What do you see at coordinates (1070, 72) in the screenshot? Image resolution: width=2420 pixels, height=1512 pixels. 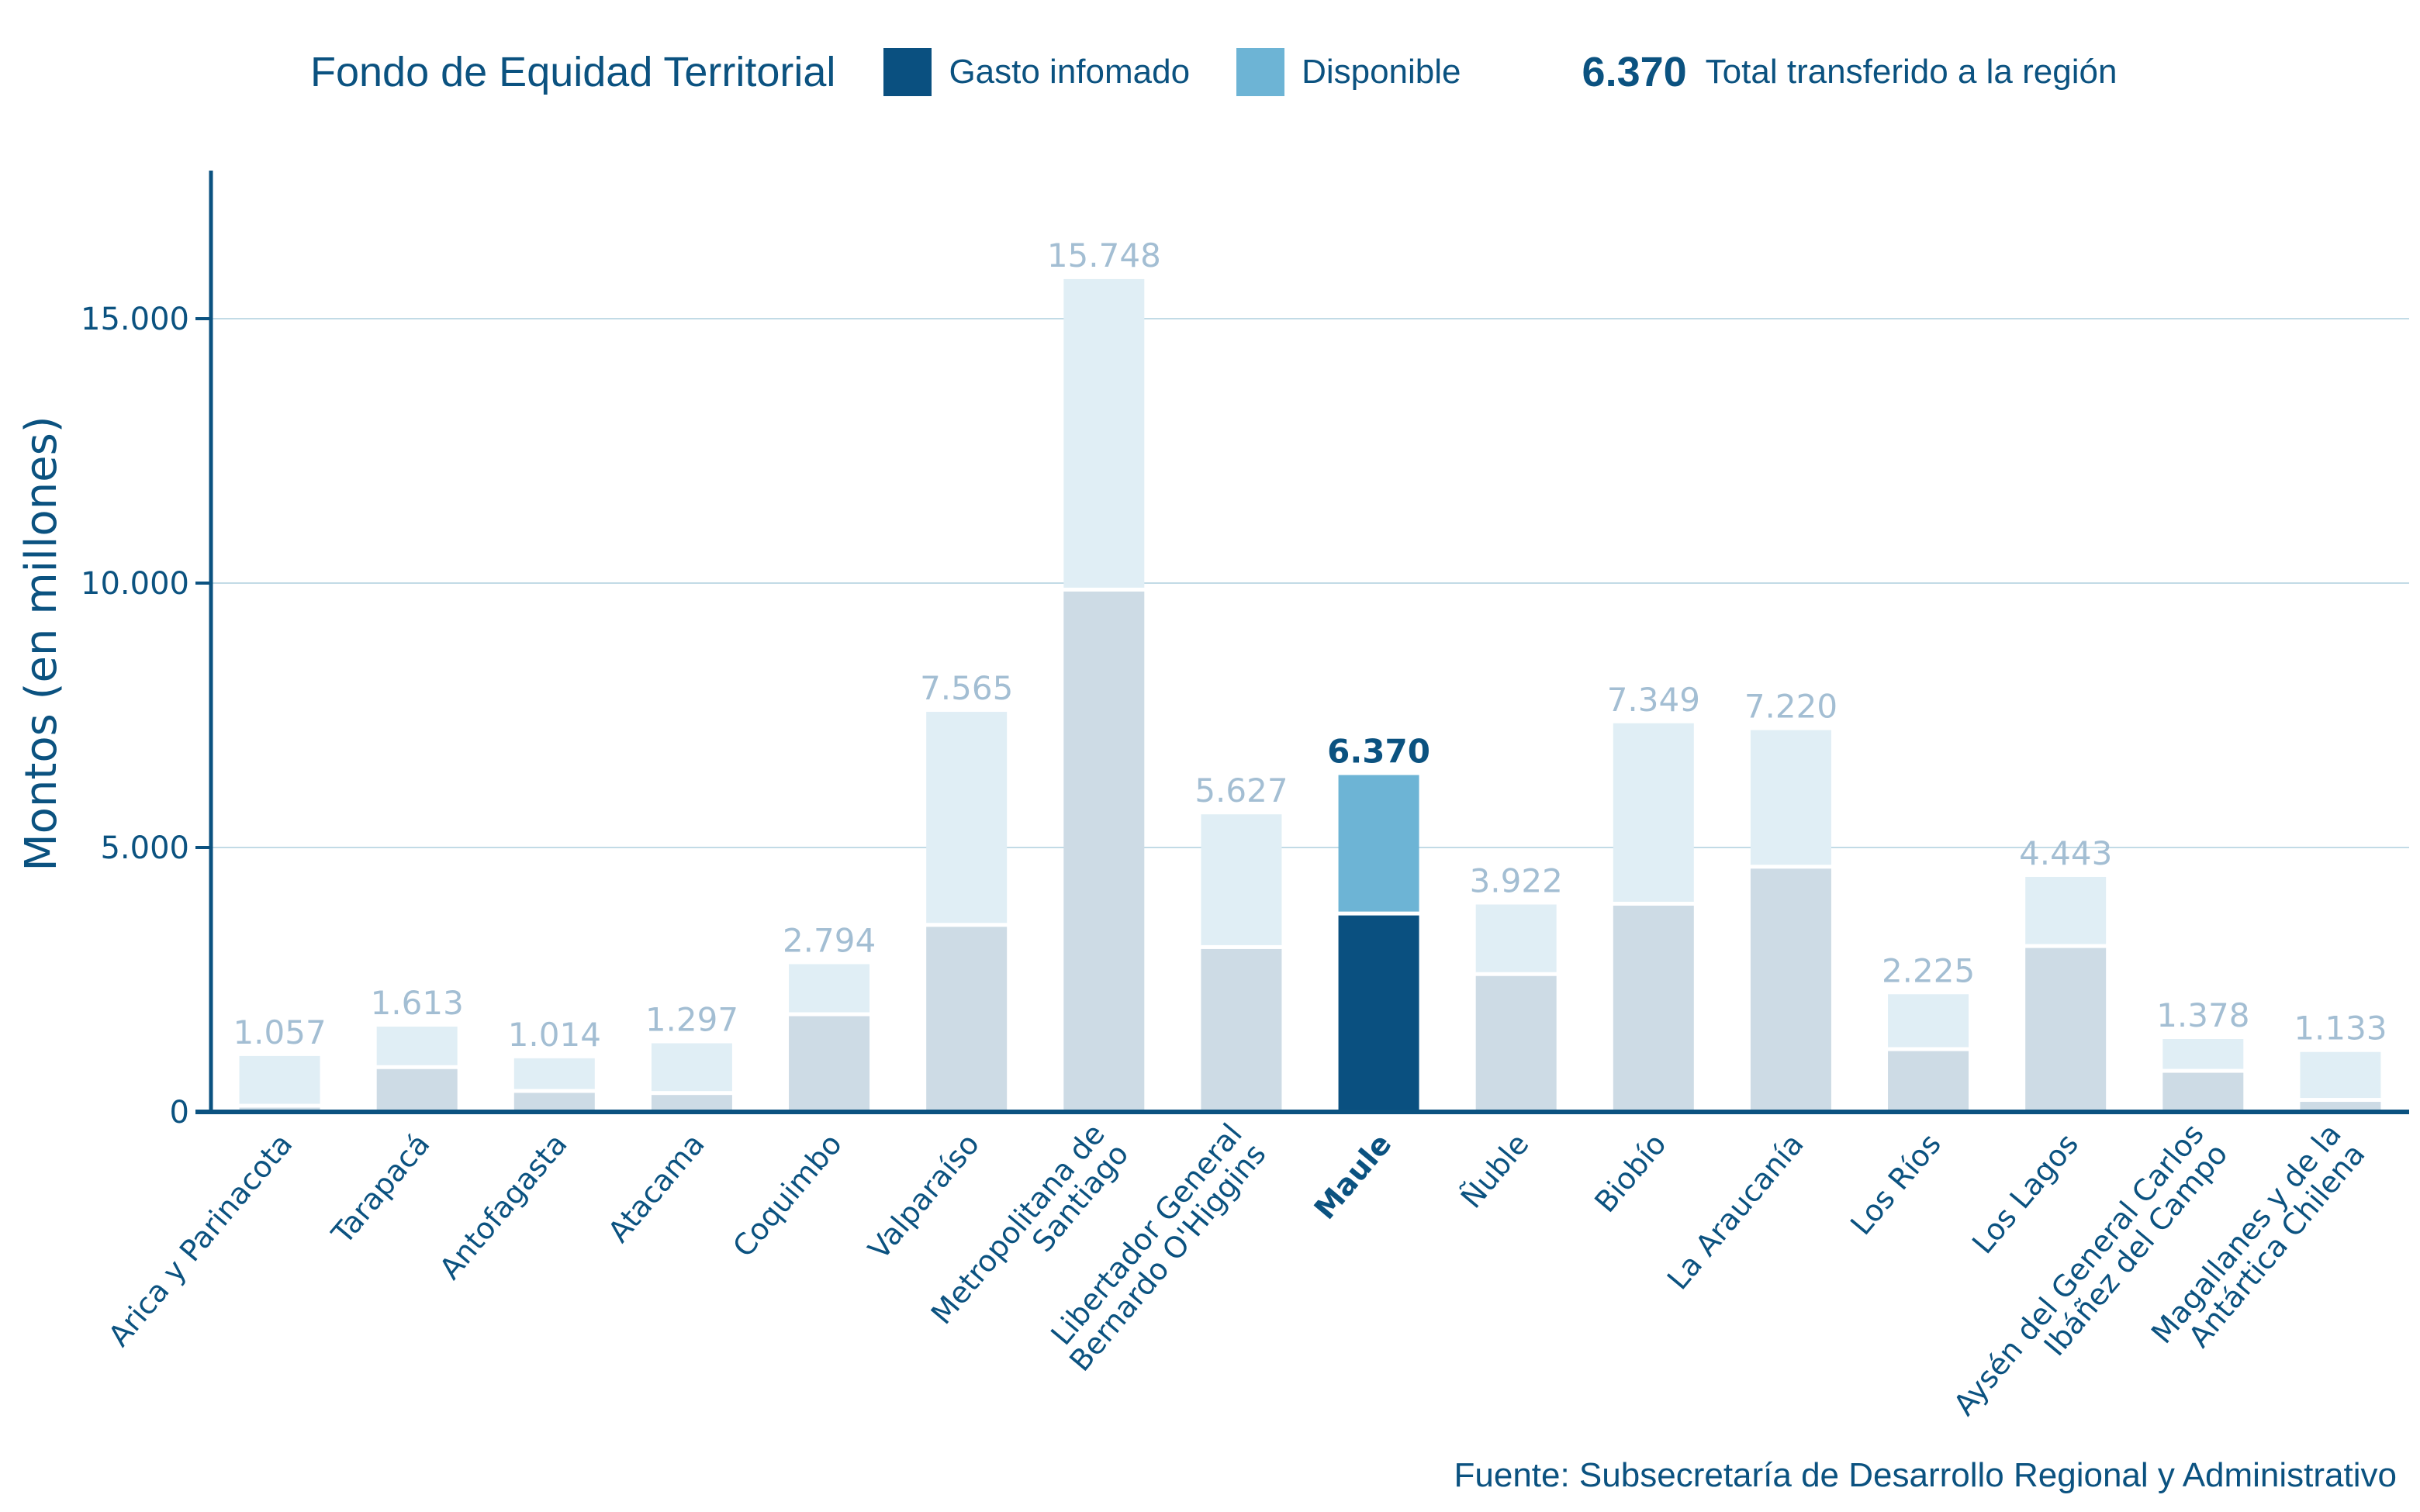 I see `legend-label-spent: Gasto infomado` at bounding box center [1070, 72].